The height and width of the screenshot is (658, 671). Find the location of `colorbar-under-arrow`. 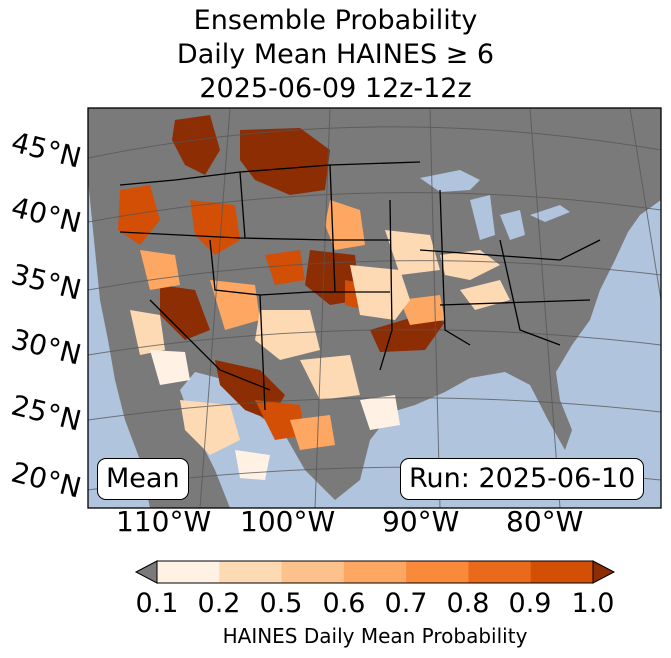

colorbar-under-arrow is located at coordinates (146, 572).